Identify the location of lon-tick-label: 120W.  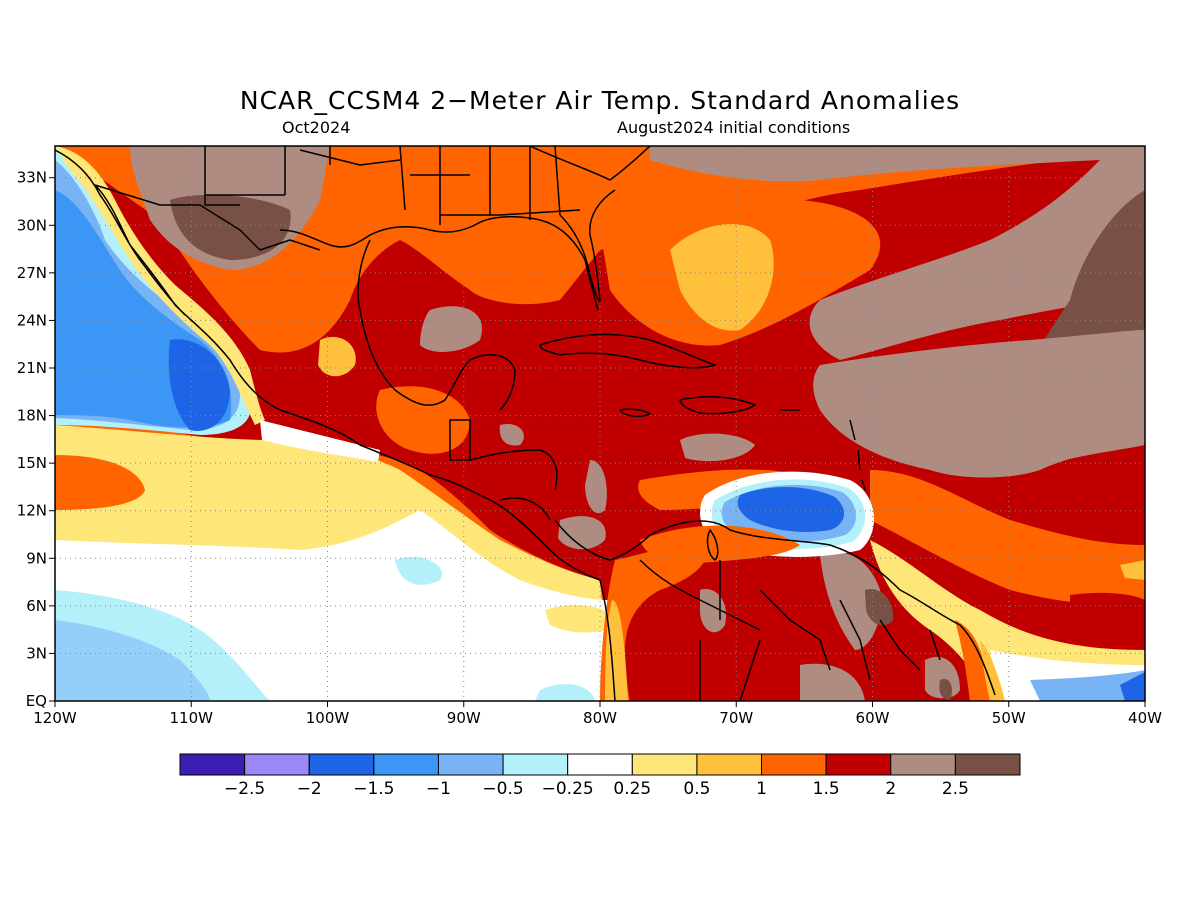
(55, 718).